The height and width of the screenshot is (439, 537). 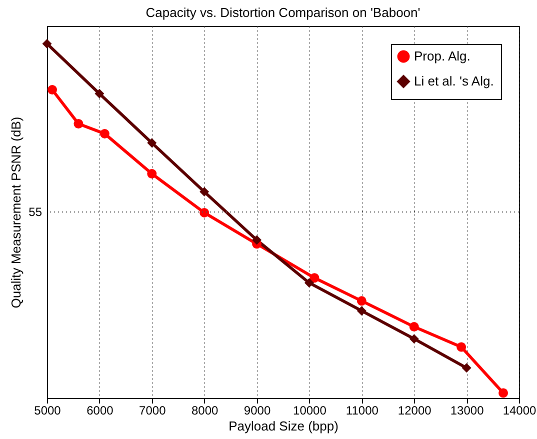 What do you see at coordinates (48, 411) in the screenshot?
I see `x-tick-label: 5000` at bounding box center [48, 411].